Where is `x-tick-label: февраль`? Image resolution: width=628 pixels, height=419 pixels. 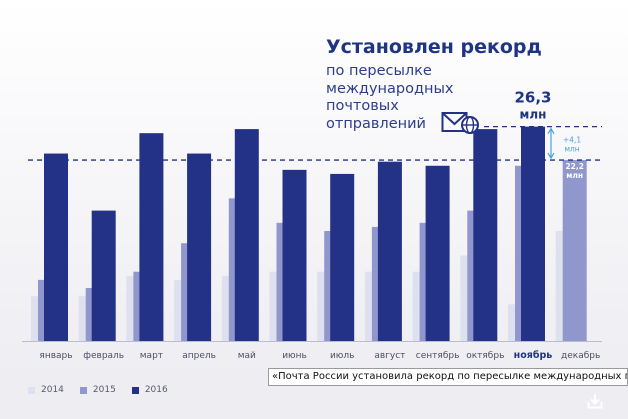 x-tick-label: февраль is located at coordinates (103, 356).